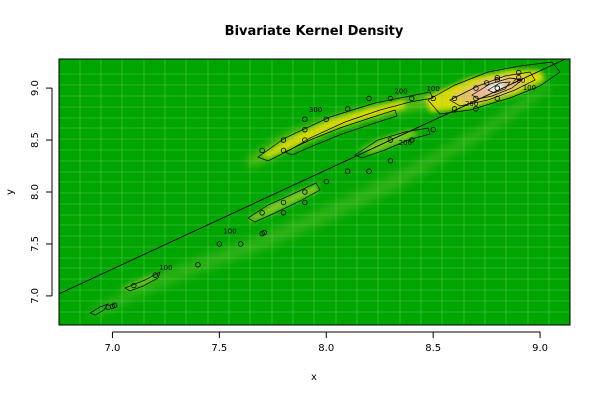 Image resolution: width=599 pixels, height=400 pixels. Describe the element at coordinates (529, 88) in the screenshot. I see `contour-label-0: 100` at that location.